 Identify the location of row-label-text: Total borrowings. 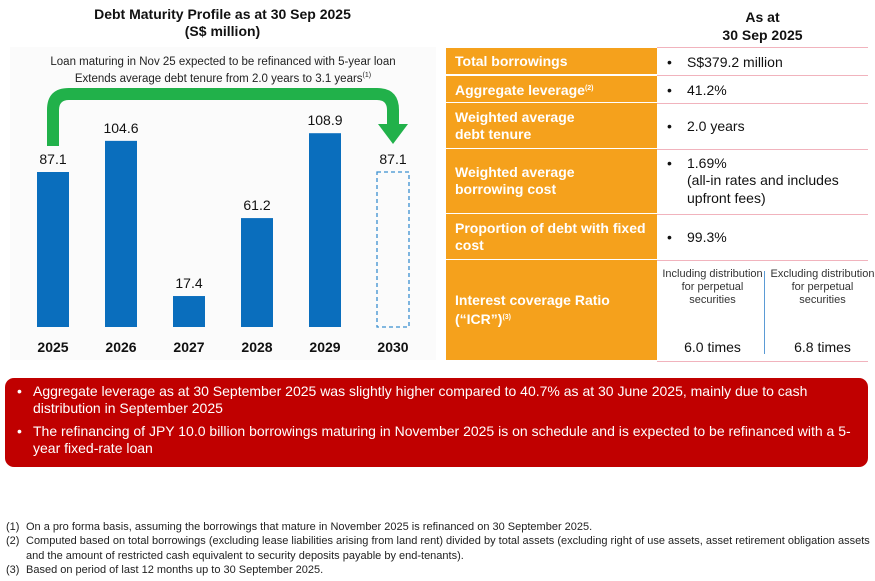
(511, 60).